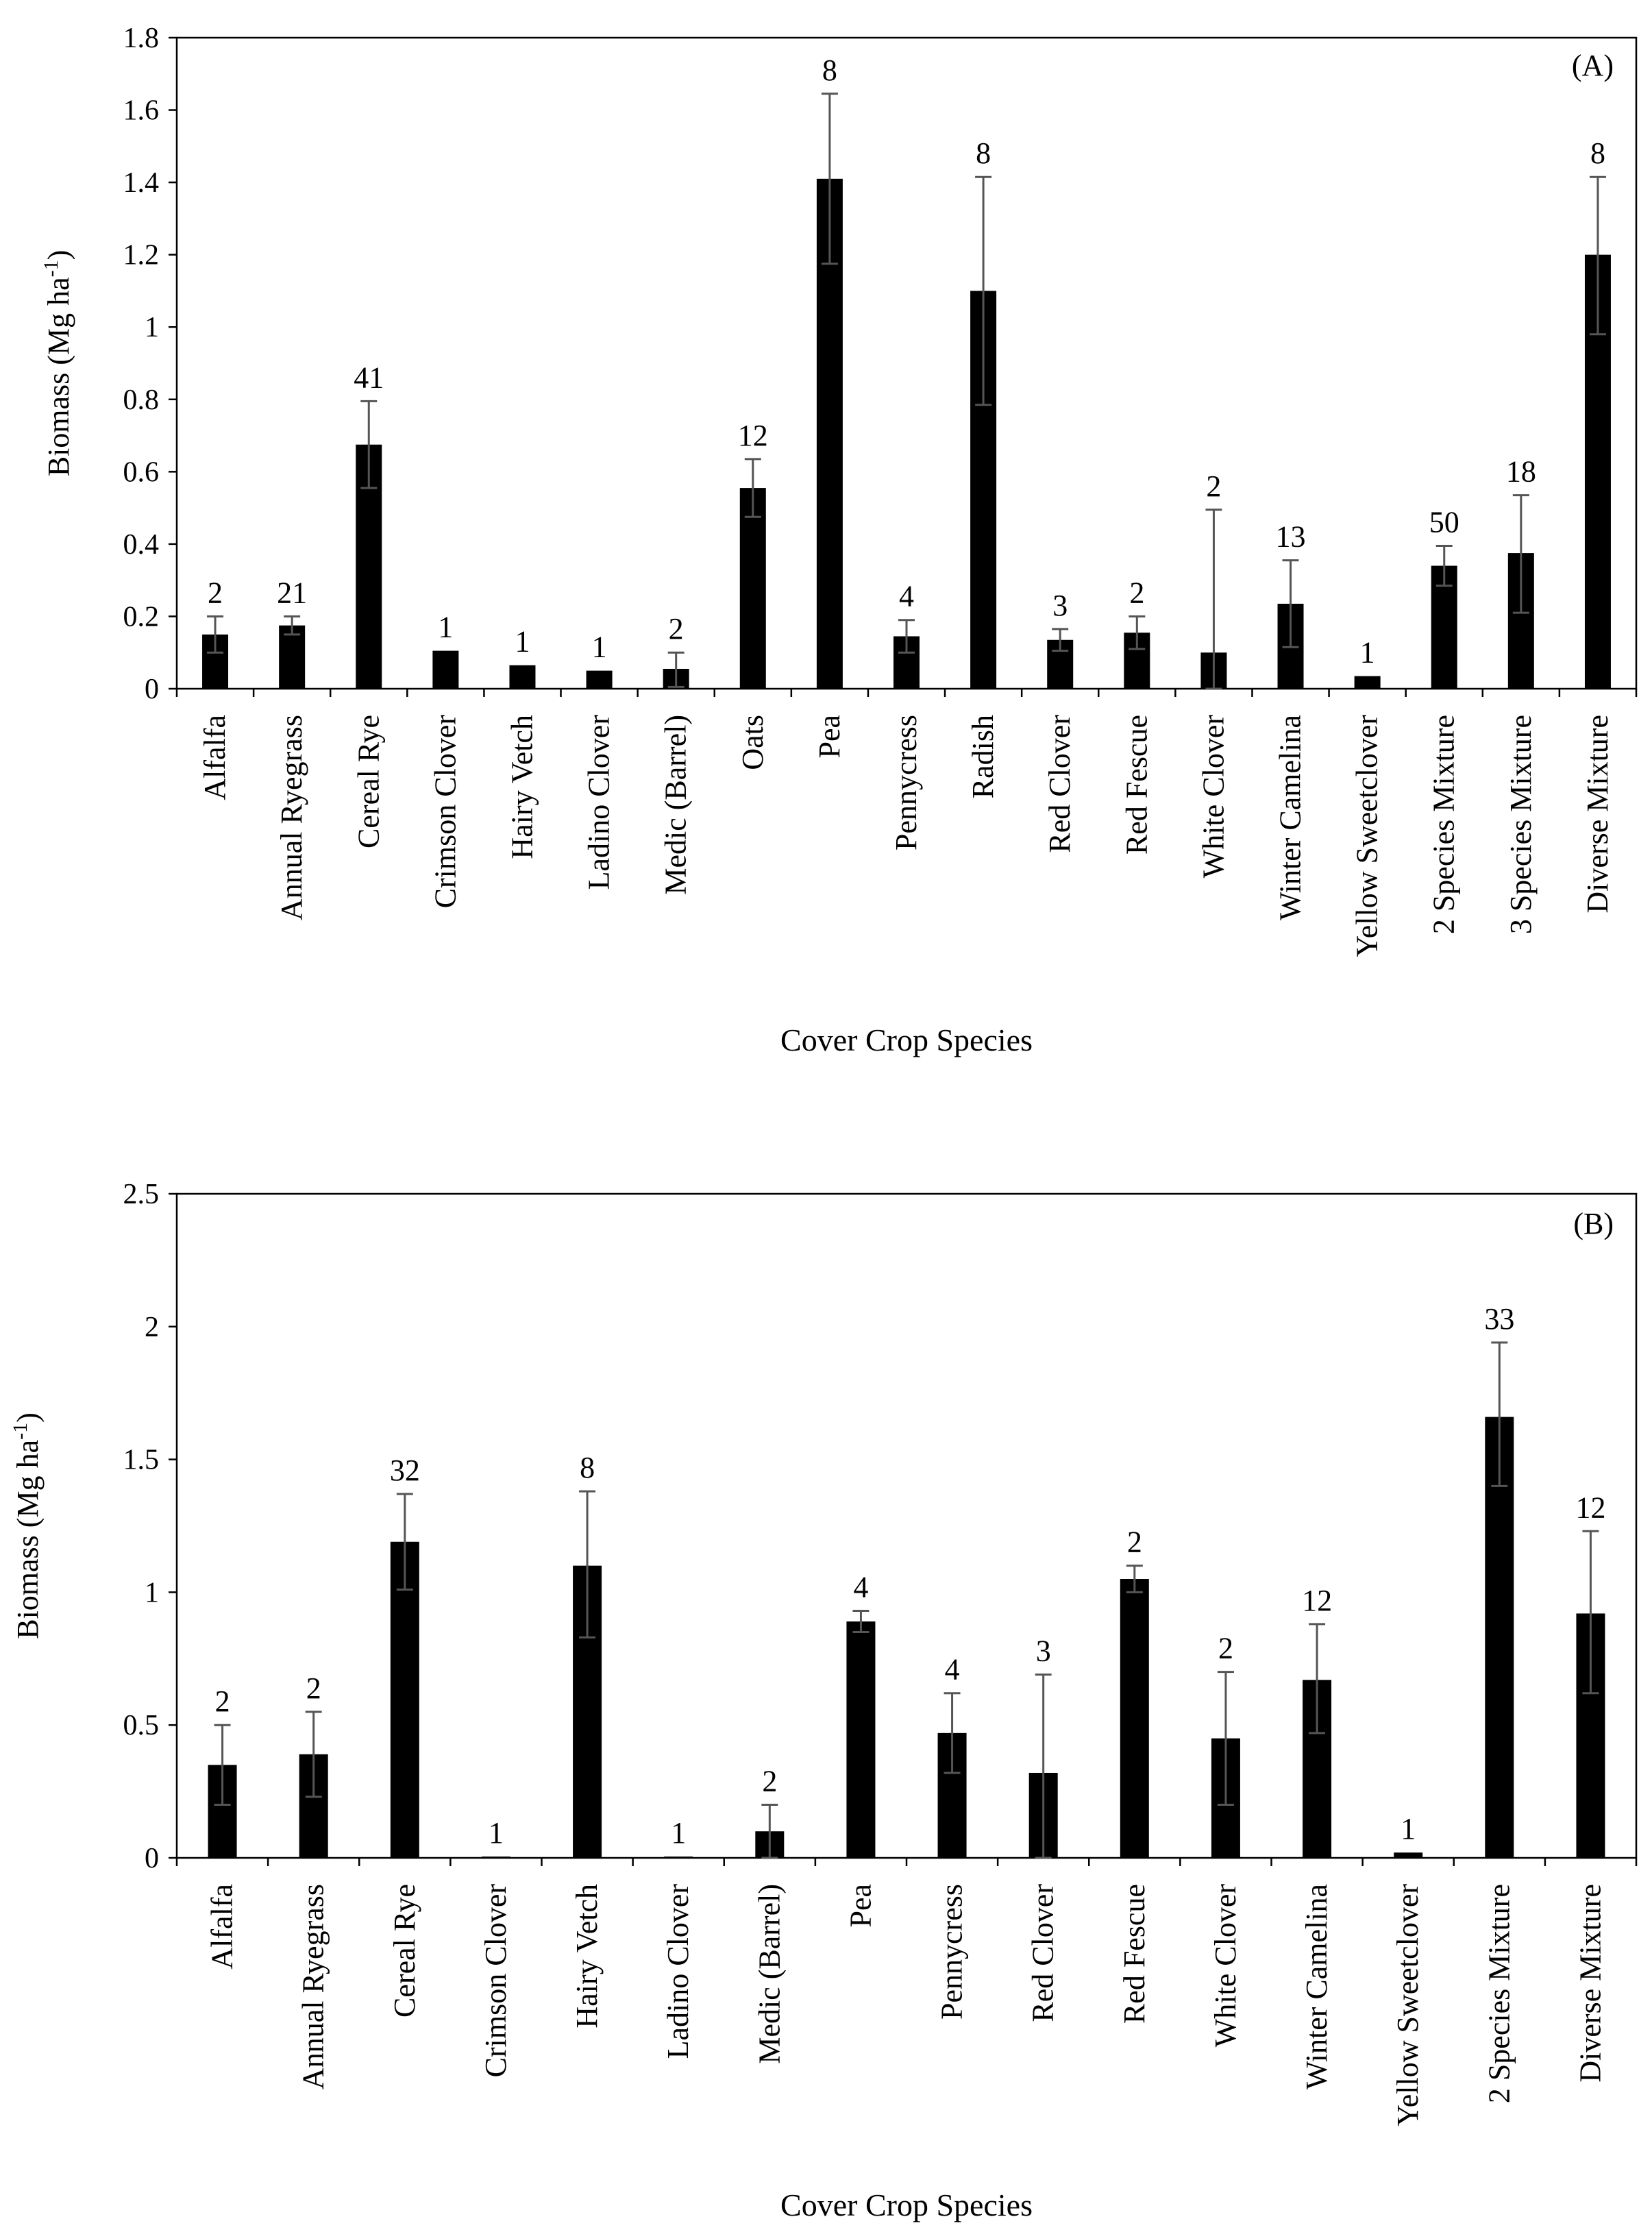  Describe the element at coordinates (141, 400) in the screenshot. I see `y-tick-label: 0.8` at that location.